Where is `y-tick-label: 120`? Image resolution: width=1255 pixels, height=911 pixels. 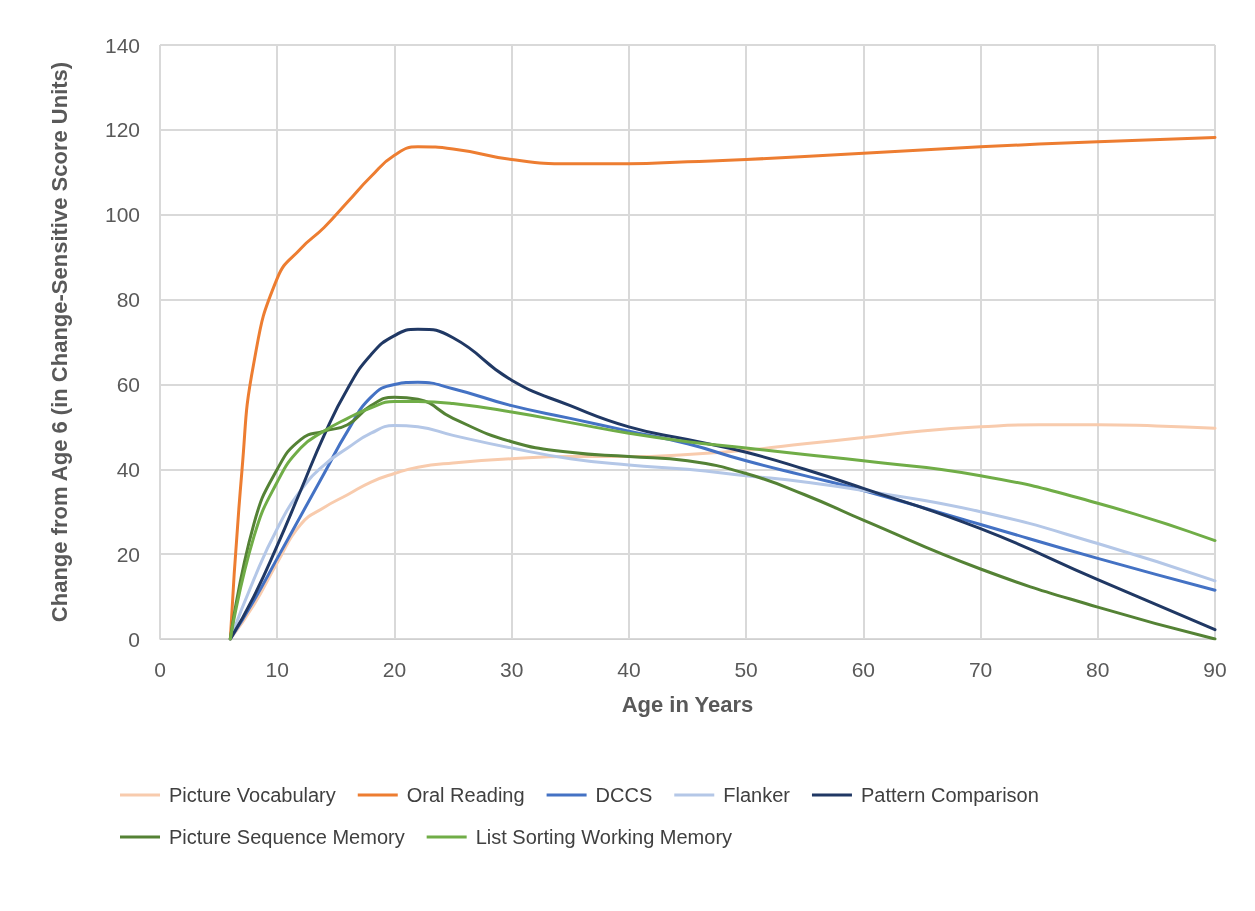 y-tick-label: 120 is located at coordinates (122, 130).